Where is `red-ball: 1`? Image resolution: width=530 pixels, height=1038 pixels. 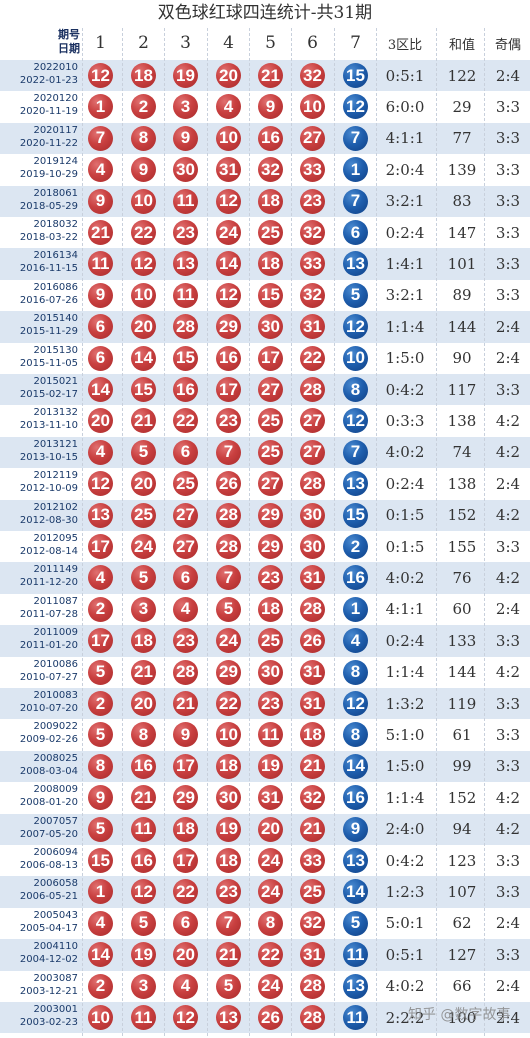
red-ball: 1 is located at coordinates (100, 892).